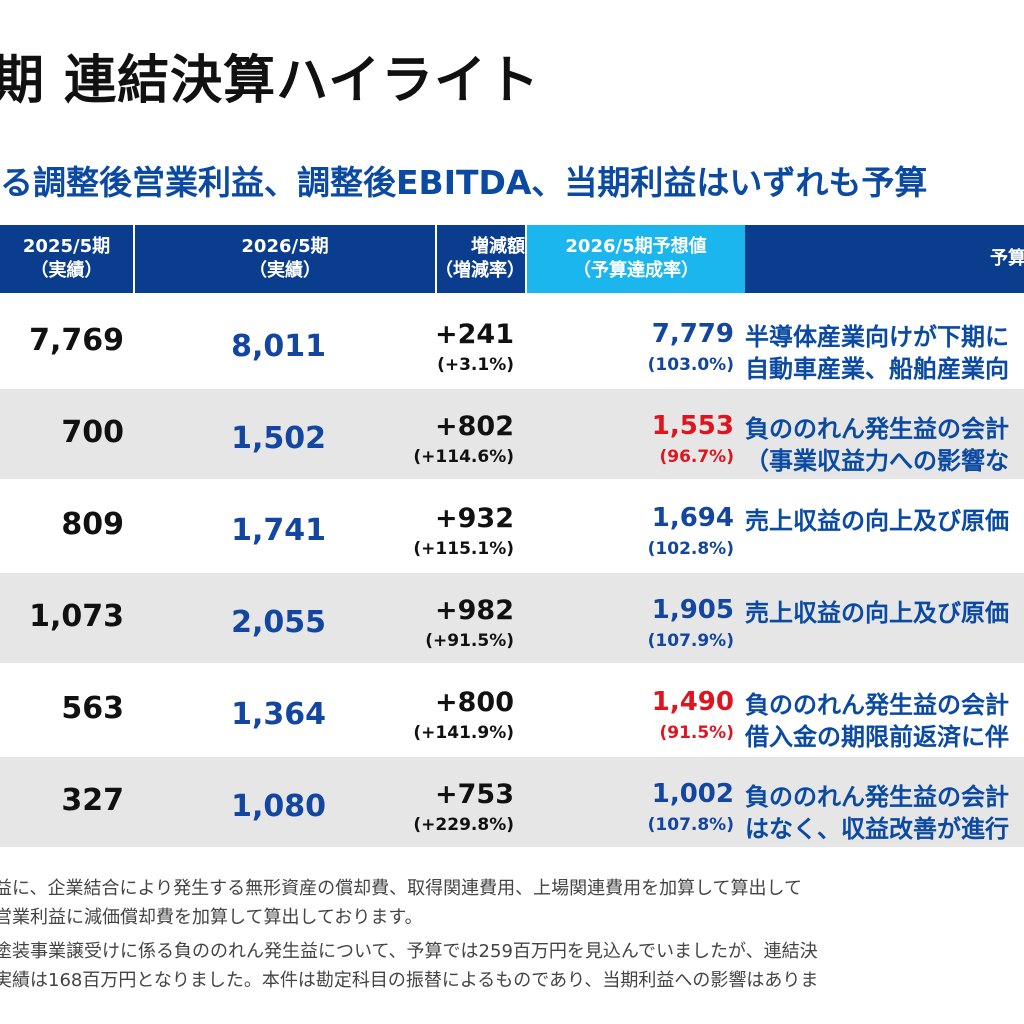 The image size is (1024, 1024). I want to click on change-rate: (+3.1%), so click(475, 365).